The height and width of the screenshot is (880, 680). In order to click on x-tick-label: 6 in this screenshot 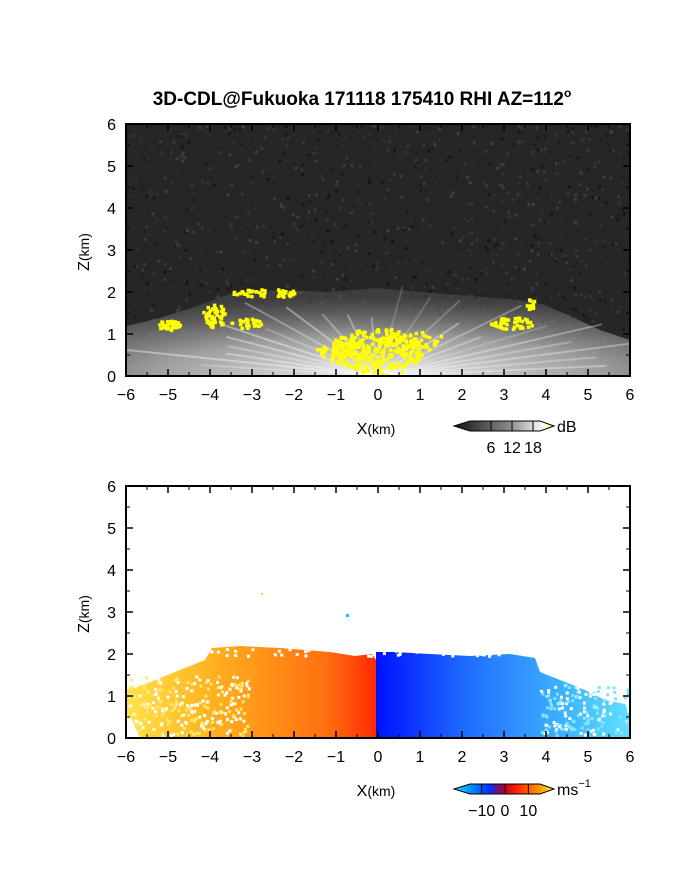, I will do `click(630, 395)`.